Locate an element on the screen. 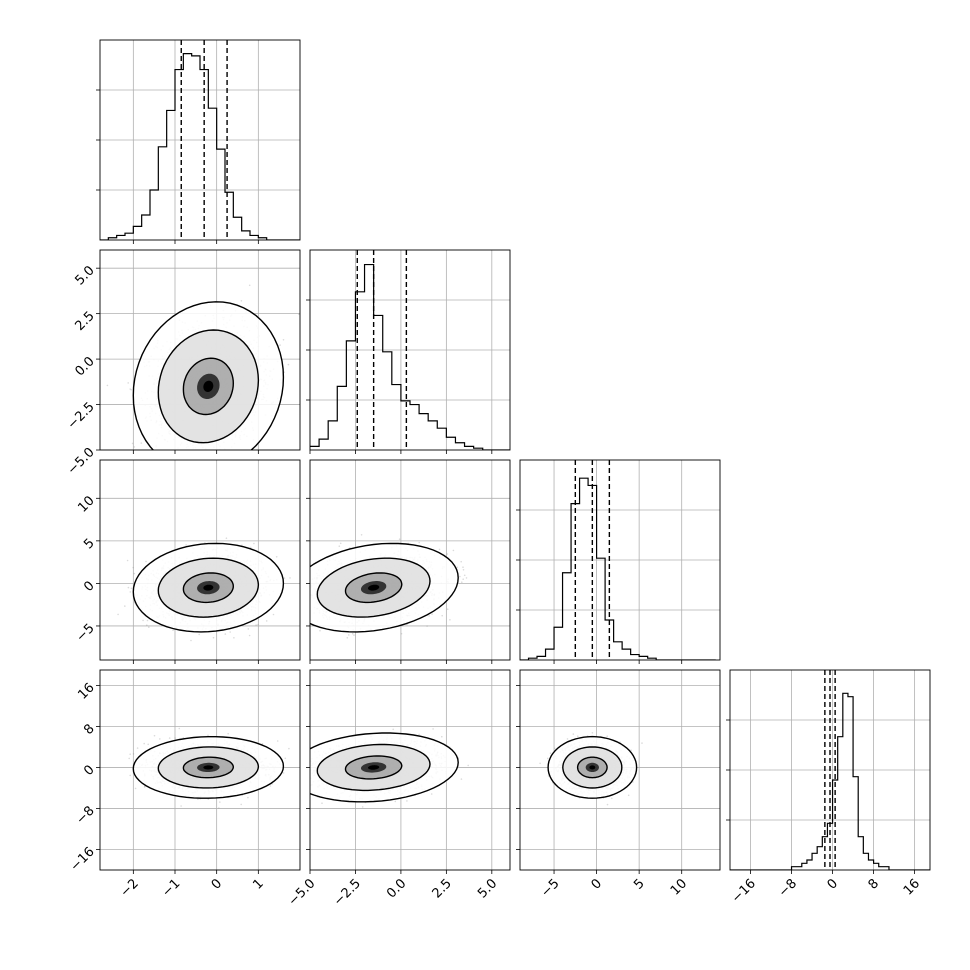 The width and height of the screenshot is (970, 970). density-peak is located at coordinates (208, 386).